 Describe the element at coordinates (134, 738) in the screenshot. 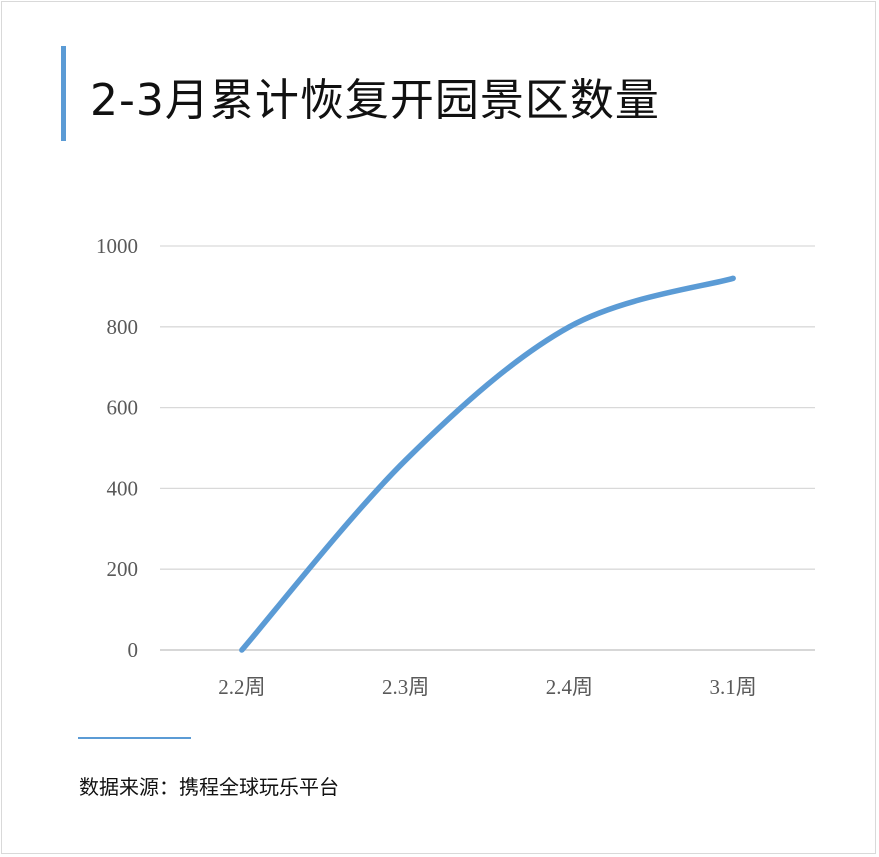

I see `source-divider` at that location.